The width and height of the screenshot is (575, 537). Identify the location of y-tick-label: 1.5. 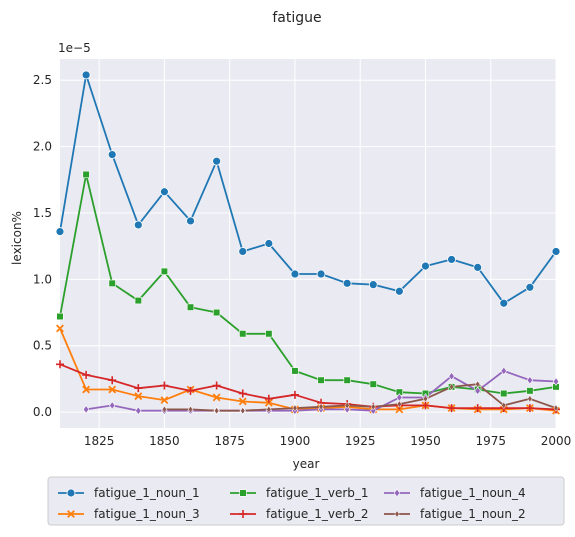
(42, 213).